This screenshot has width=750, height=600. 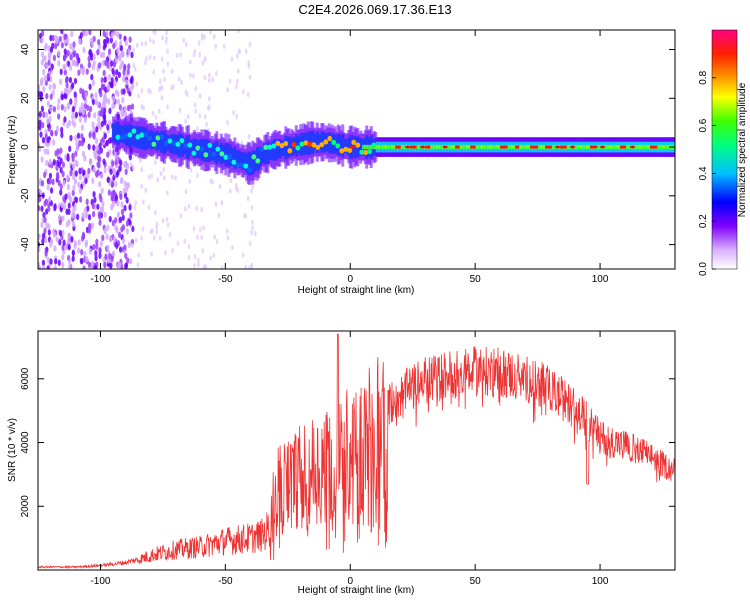 I want to click on spectrogram-xtick-label: 50, so click(x=476, y=279).